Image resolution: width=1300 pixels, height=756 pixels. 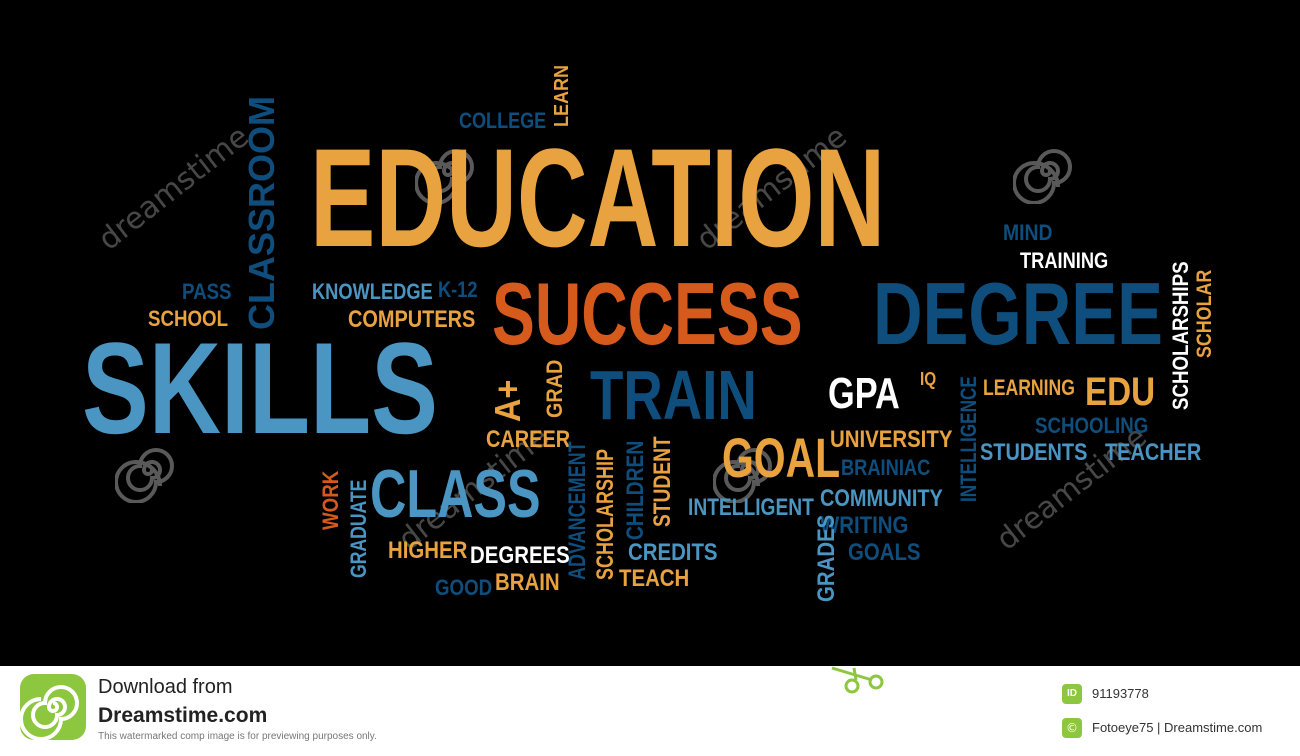 What do you see at coordinates (881, 498) in the screenshot?
I see `word-community: COMMUNITY` at bounding box center [881, 498].